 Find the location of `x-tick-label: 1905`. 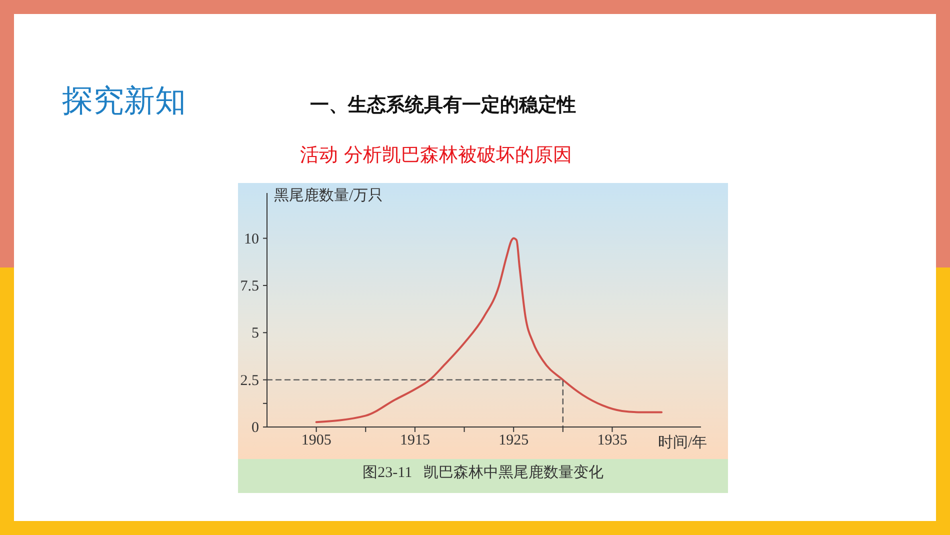

x-tick-label: 1905 is located at coordinates (316, 440).